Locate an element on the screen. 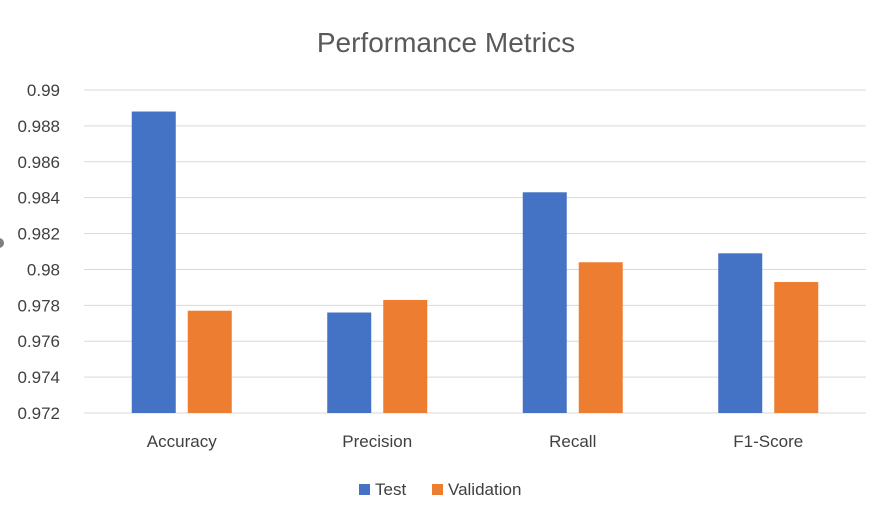 Image resolution: width=881 pixels, height=512 pixels. y-tick-label: 0.986 is located at coordinates (38, 162).